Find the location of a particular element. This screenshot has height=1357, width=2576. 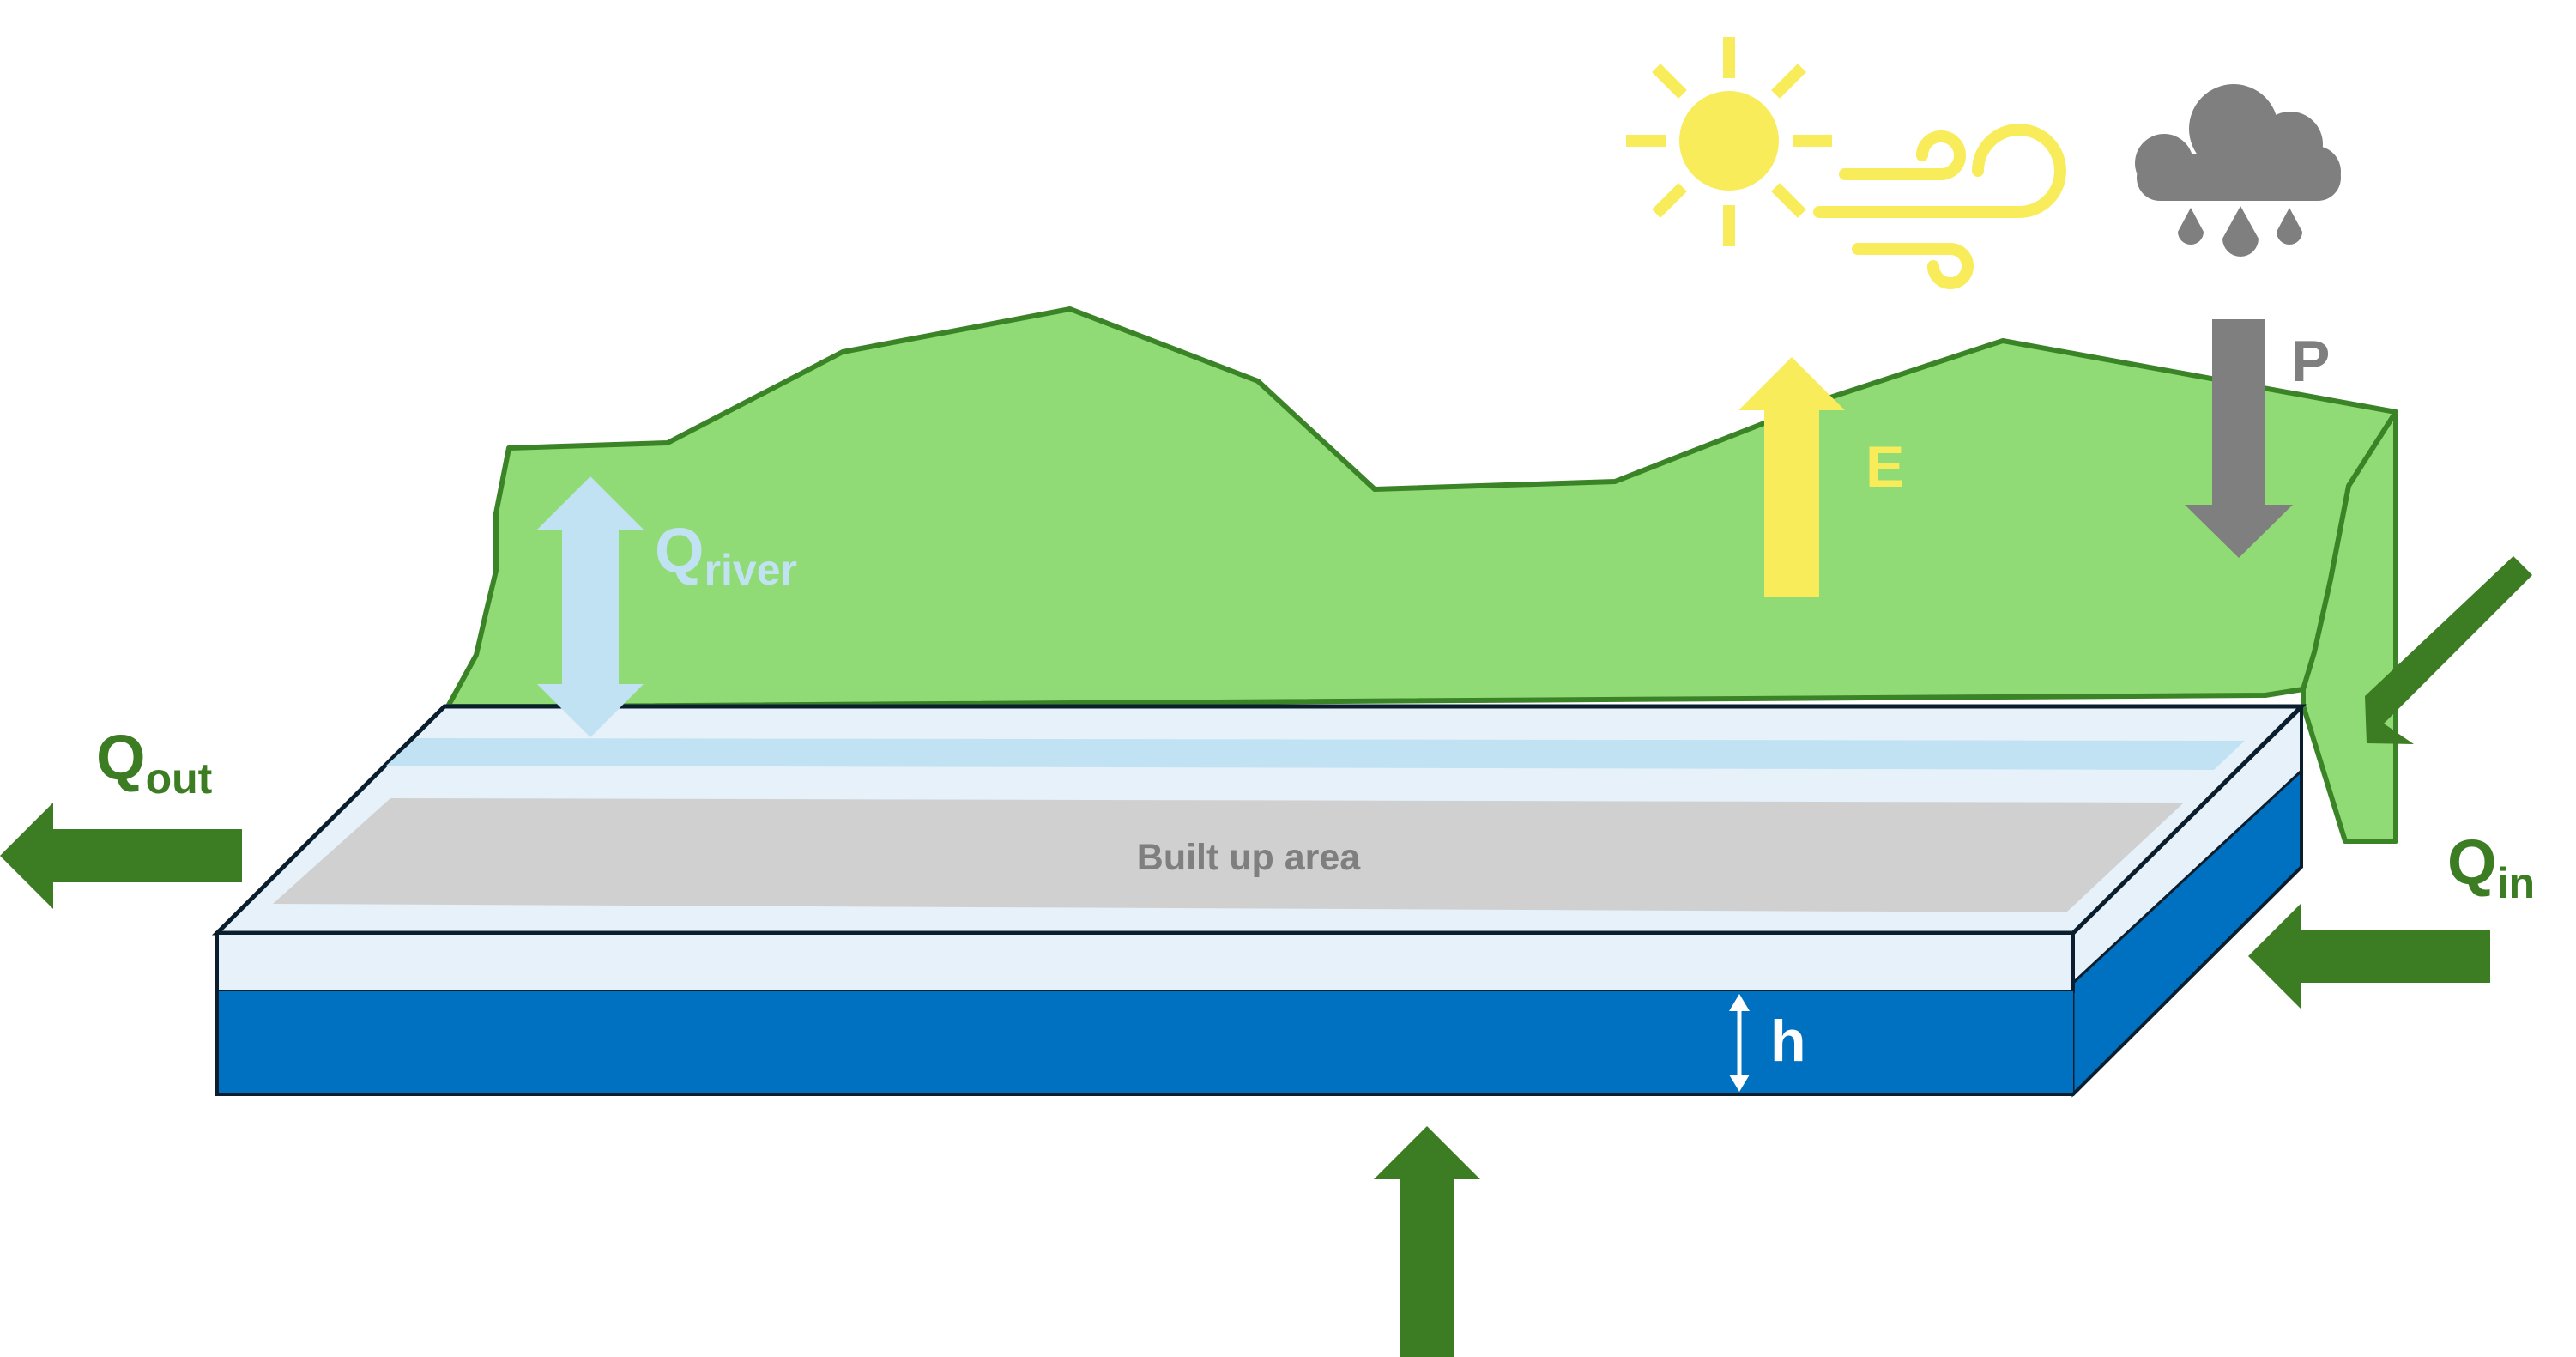

svg-text: Qout is located at coordinates (154, 762).